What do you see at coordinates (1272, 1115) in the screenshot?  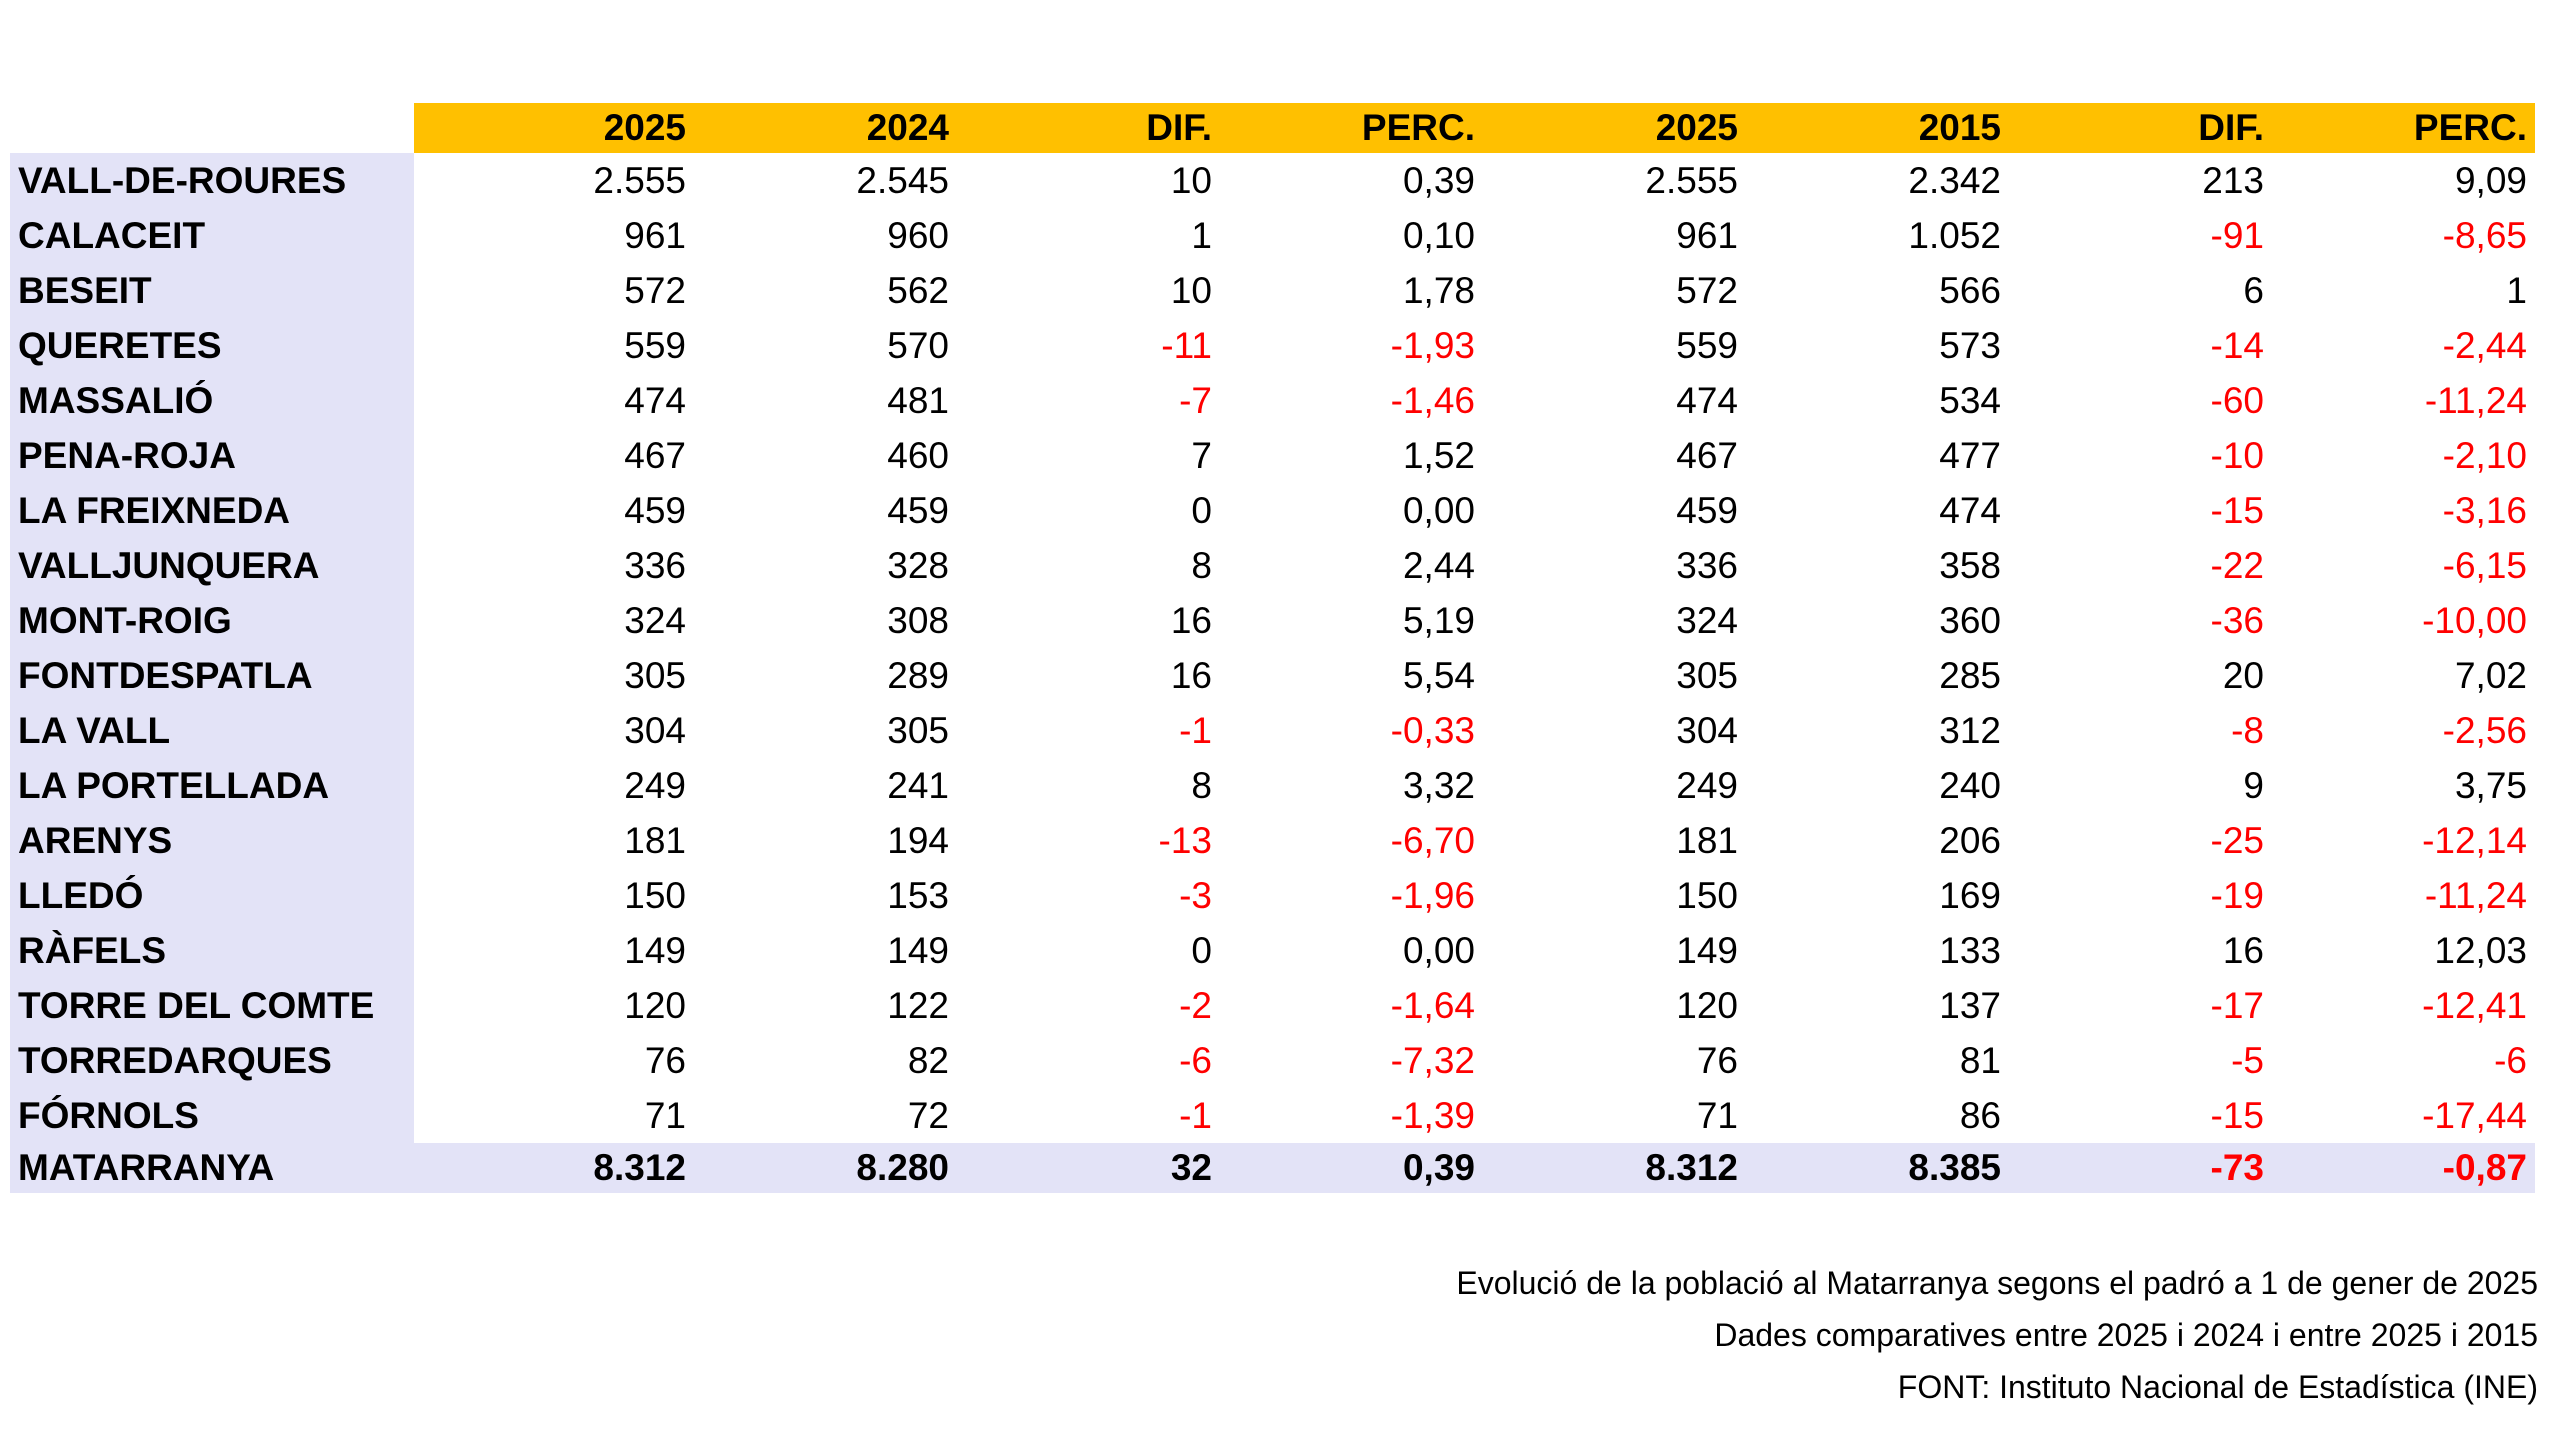 I see `table-row: FÓRNOLS 71 72 -1 -1,39 71 86 -15 -17,44` at bounding box center [1272, 1115].